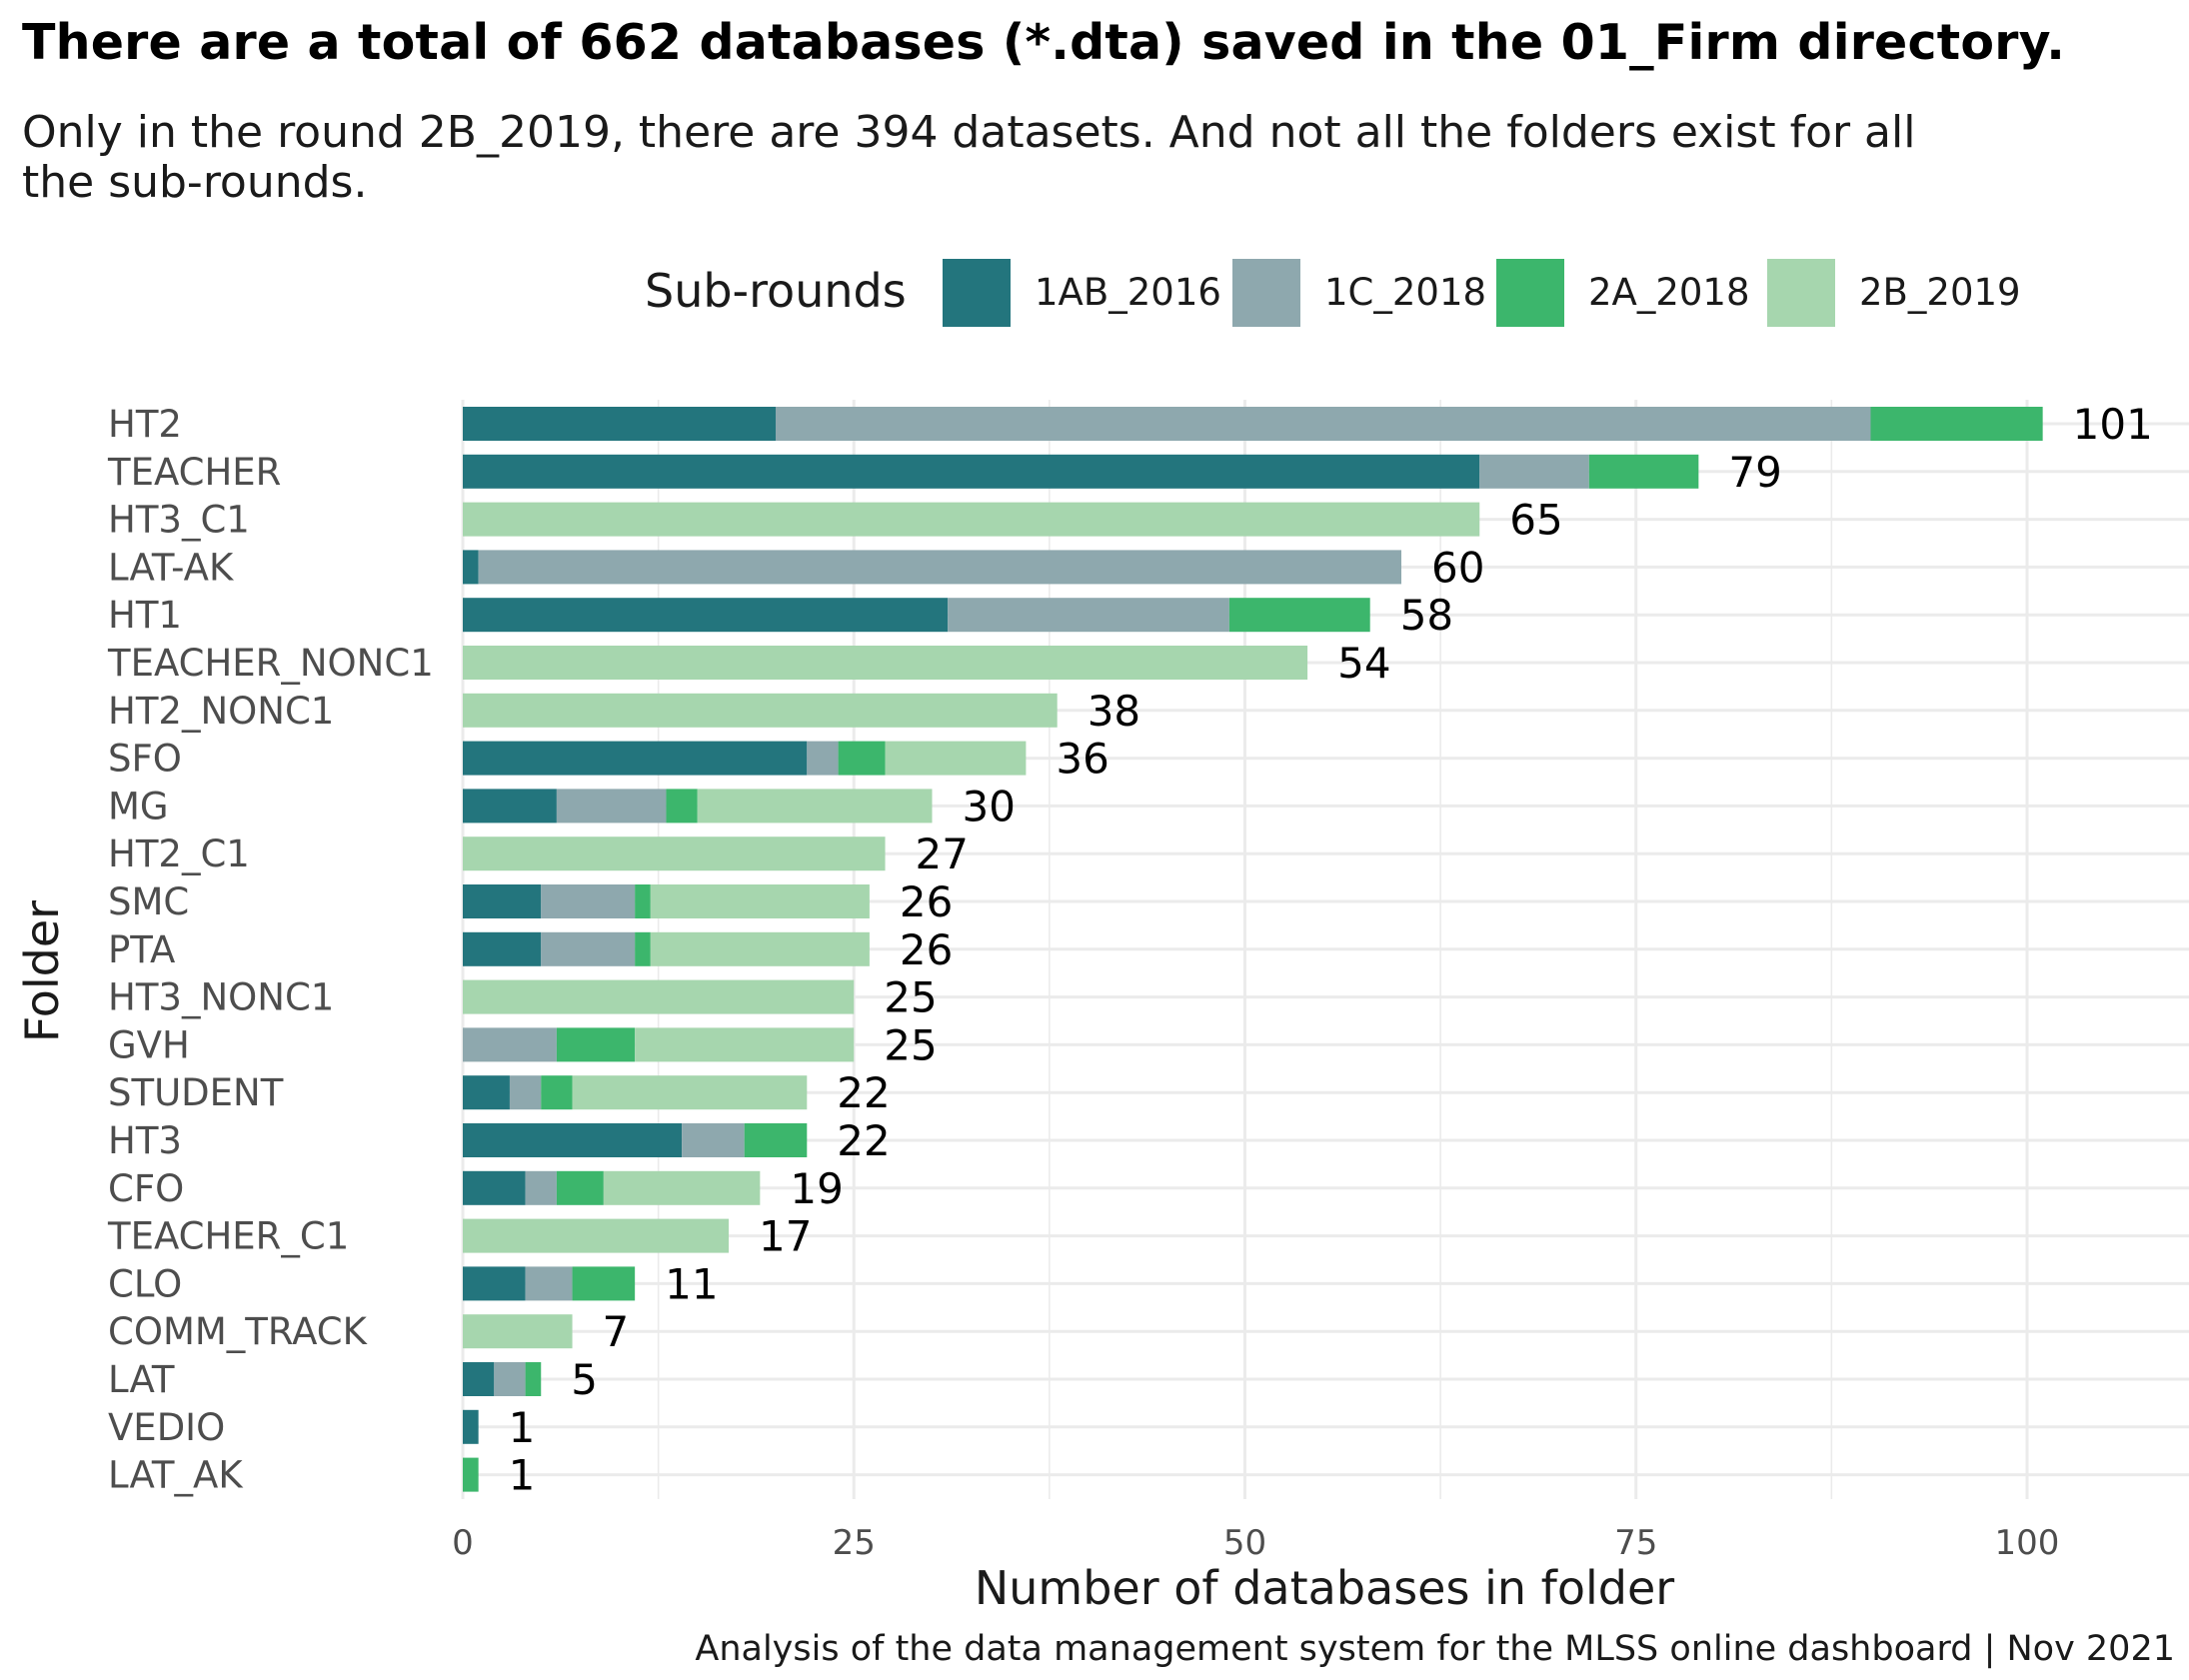  Describe the element at coordinates (1754, 472) in the screenshot. I see `total-label: 79` at that location.